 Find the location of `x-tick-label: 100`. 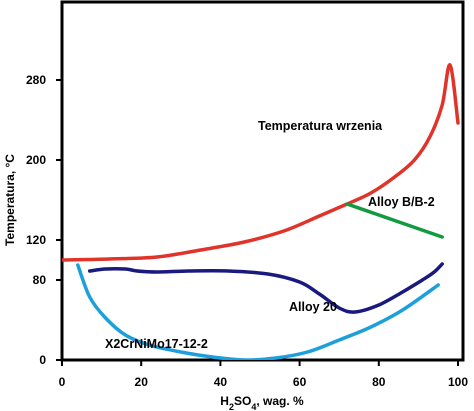

x-tick-label: 100 is located at coordinates (458, 382).